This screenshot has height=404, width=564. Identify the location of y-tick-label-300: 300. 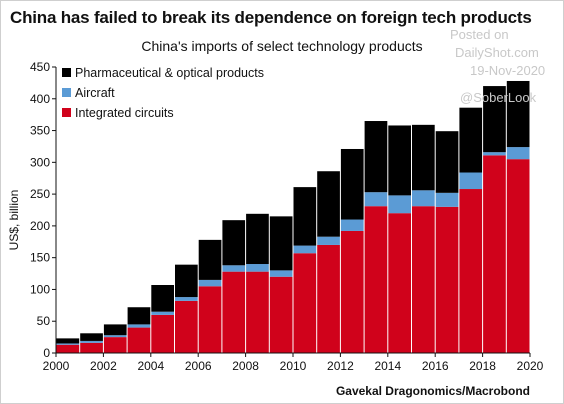
(40, 162).